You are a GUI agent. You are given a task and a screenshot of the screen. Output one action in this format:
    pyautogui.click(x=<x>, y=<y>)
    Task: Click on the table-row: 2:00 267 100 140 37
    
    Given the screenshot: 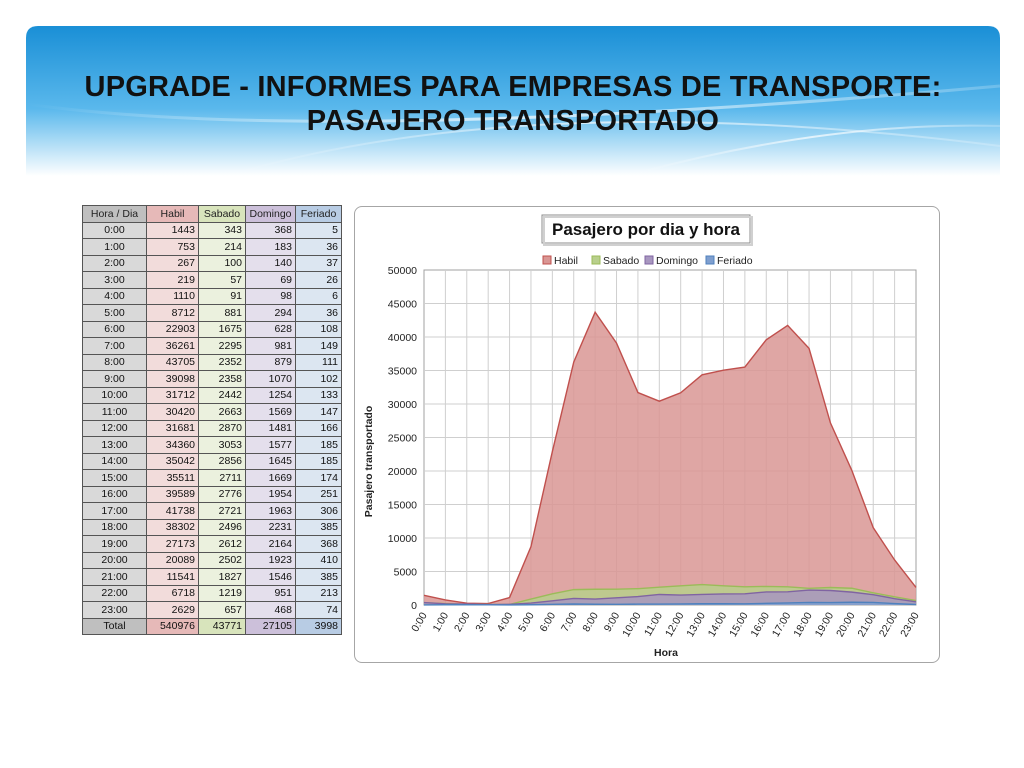 What is the action you would take?
    pyautogui.click(x=212, y=263)
    